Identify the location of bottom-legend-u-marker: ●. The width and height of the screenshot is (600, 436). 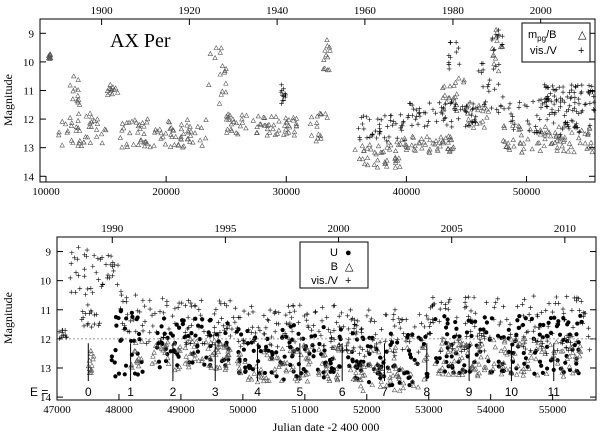
(348, 253).